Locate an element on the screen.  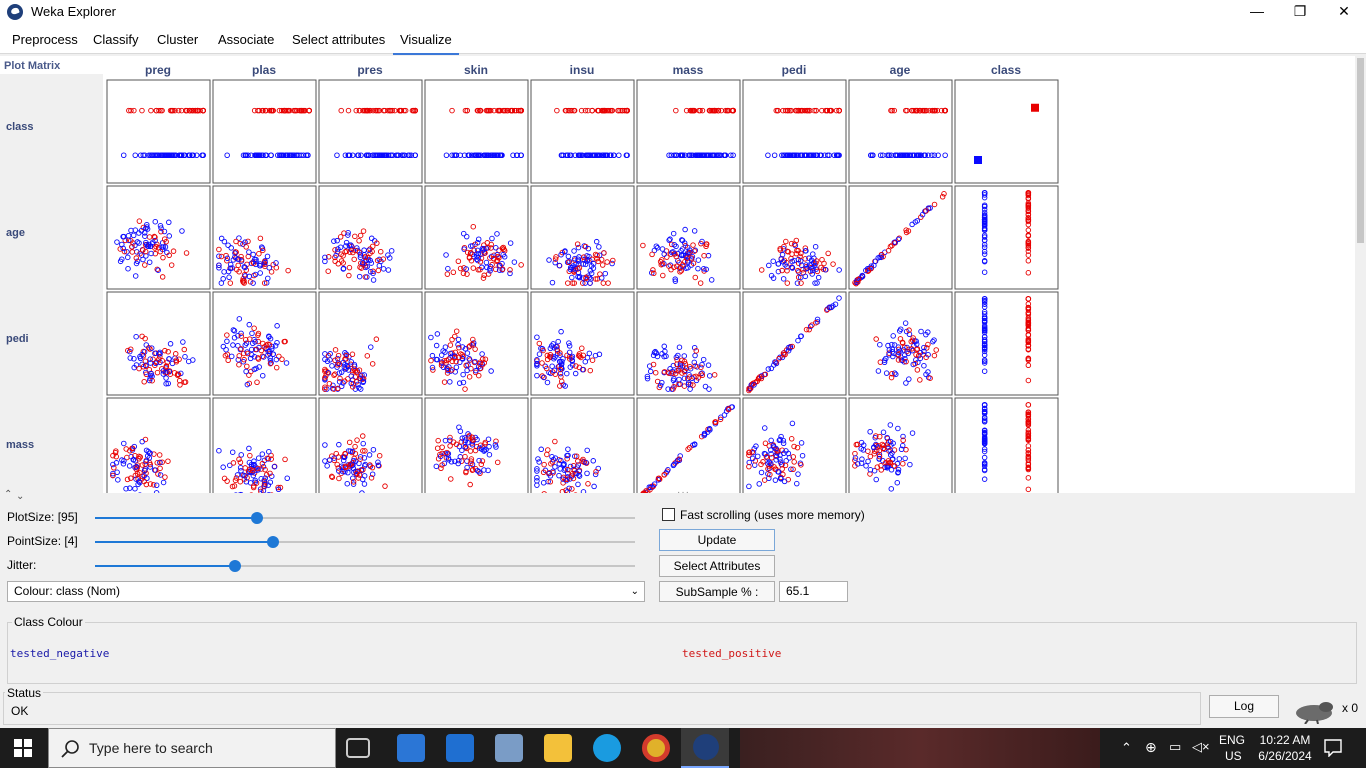
scatter-cell-pedi-mass is located at coordinates (688, 343).